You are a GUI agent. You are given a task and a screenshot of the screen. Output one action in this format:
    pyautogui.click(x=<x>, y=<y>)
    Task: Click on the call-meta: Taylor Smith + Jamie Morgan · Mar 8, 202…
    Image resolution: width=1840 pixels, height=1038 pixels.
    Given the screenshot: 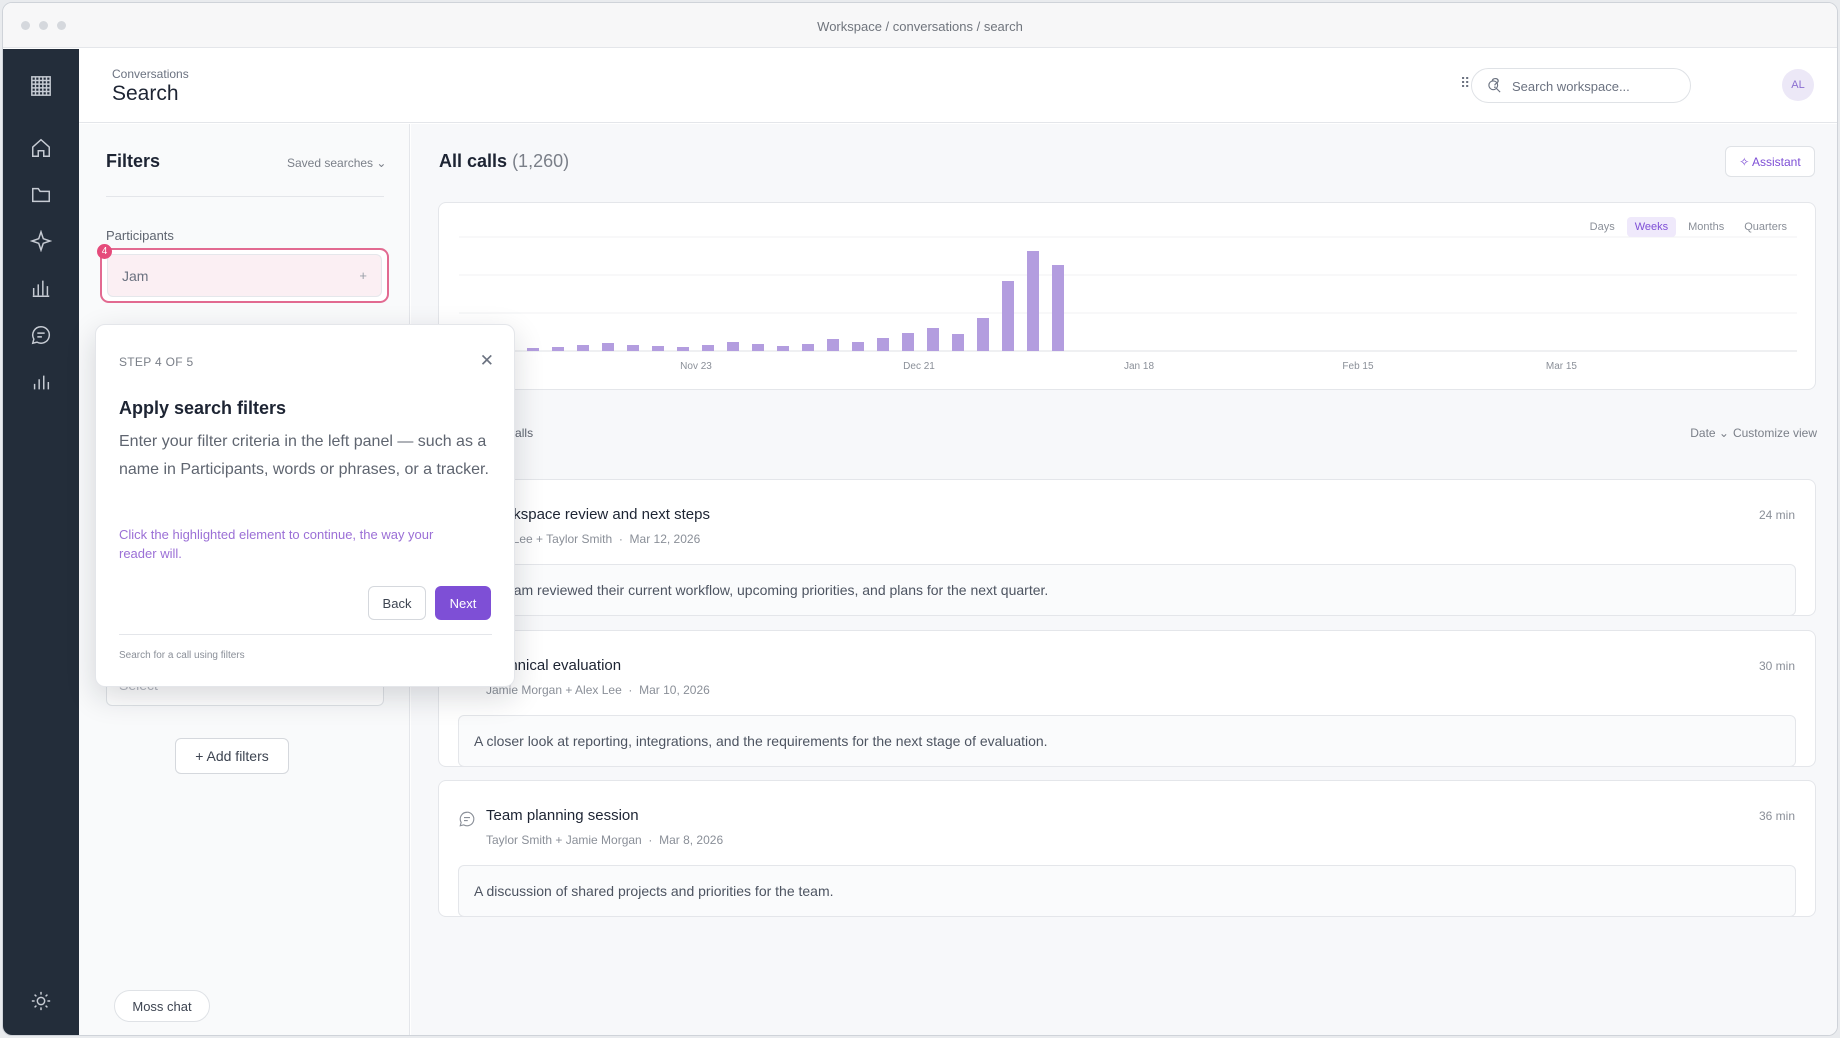 What is the action you would take?
    pyautogui.click(x=605, y=840)
    